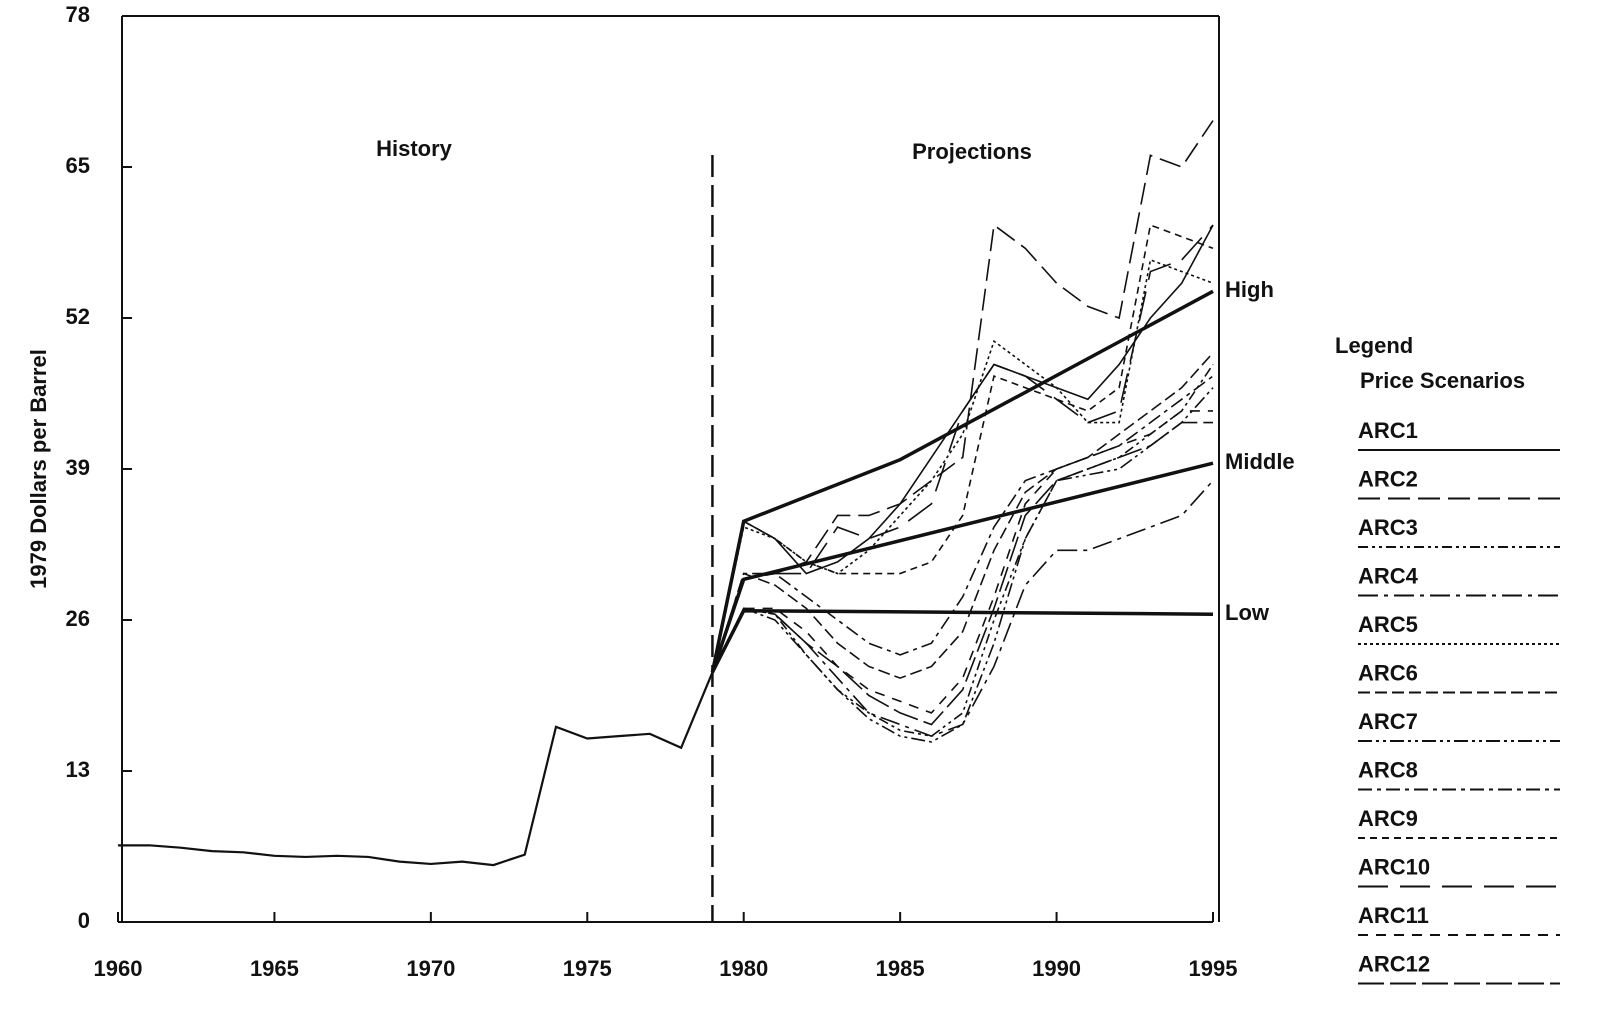 This screenshot has width=1606, height=1028. Describe the element at coordinates (1388, 769) in the screenshot. I see `legend-label: ARC8` at that location.